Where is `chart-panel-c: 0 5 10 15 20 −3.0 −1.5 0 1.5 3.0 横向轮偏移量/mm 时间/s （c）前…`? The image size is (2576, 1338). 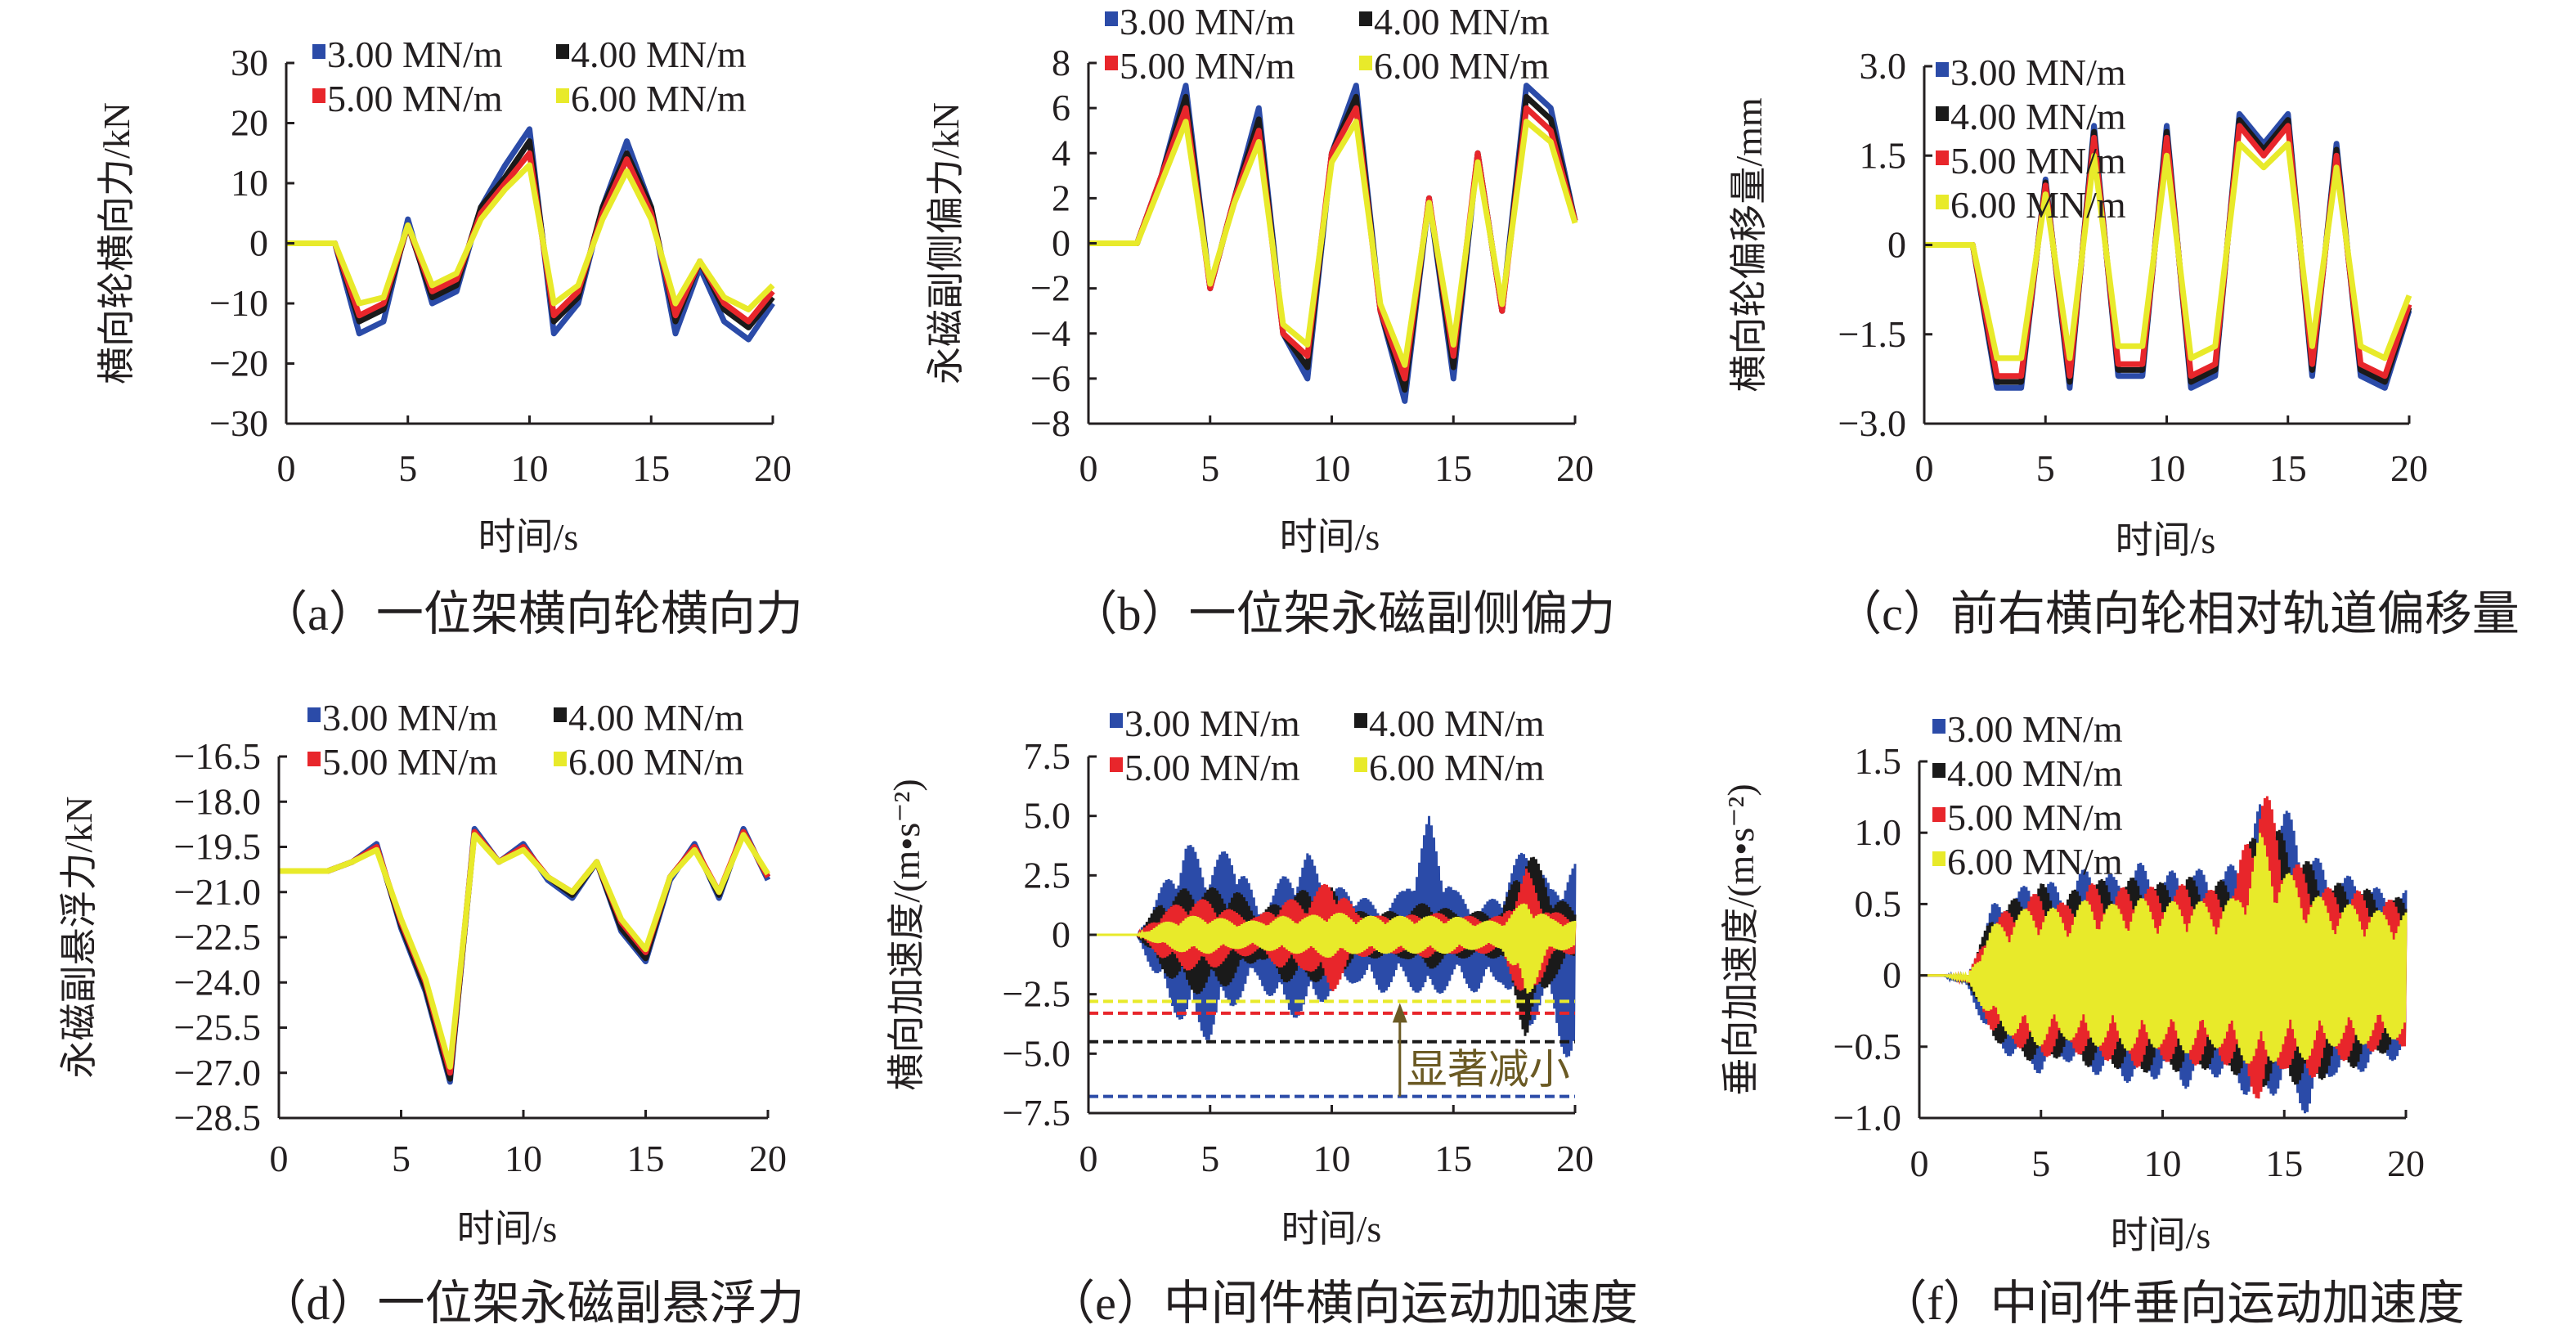
chart-panel-c: 0 5 10 15 20 −3.0 −1.5 0 1.5 3.0 横向轮偏移量/mm 时间/s （c）前… is located at coordinates (2124, 342).